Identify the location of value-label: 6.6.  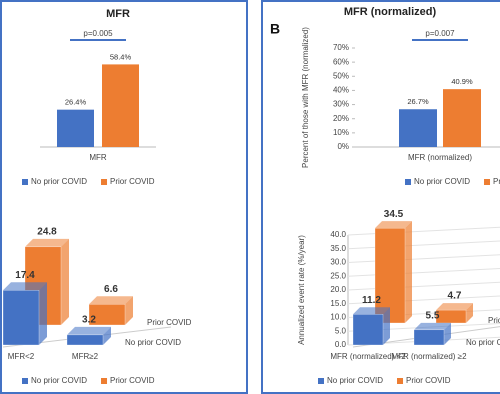
(111, 289).